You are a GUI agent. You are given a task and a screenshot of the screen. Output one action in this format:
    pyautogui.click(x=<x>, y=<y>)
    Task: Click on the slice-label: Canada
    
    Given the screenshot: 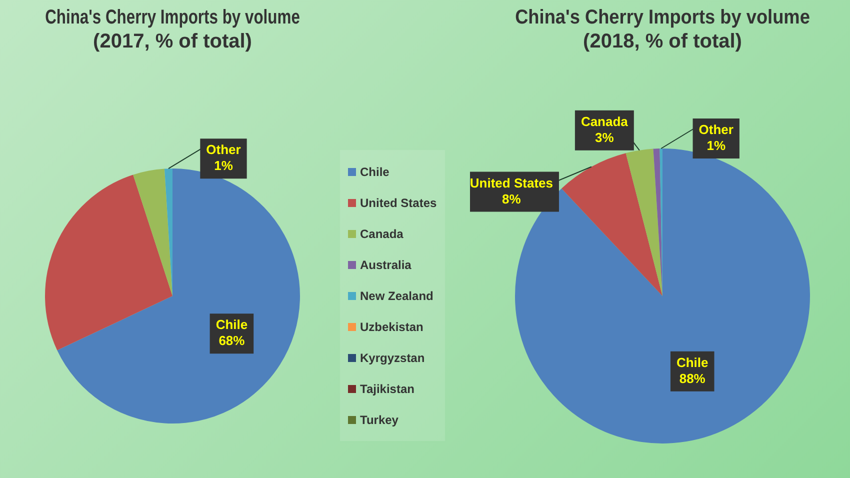 What is the action you would take?
    pyautogui.click(x=604, y=121)
    